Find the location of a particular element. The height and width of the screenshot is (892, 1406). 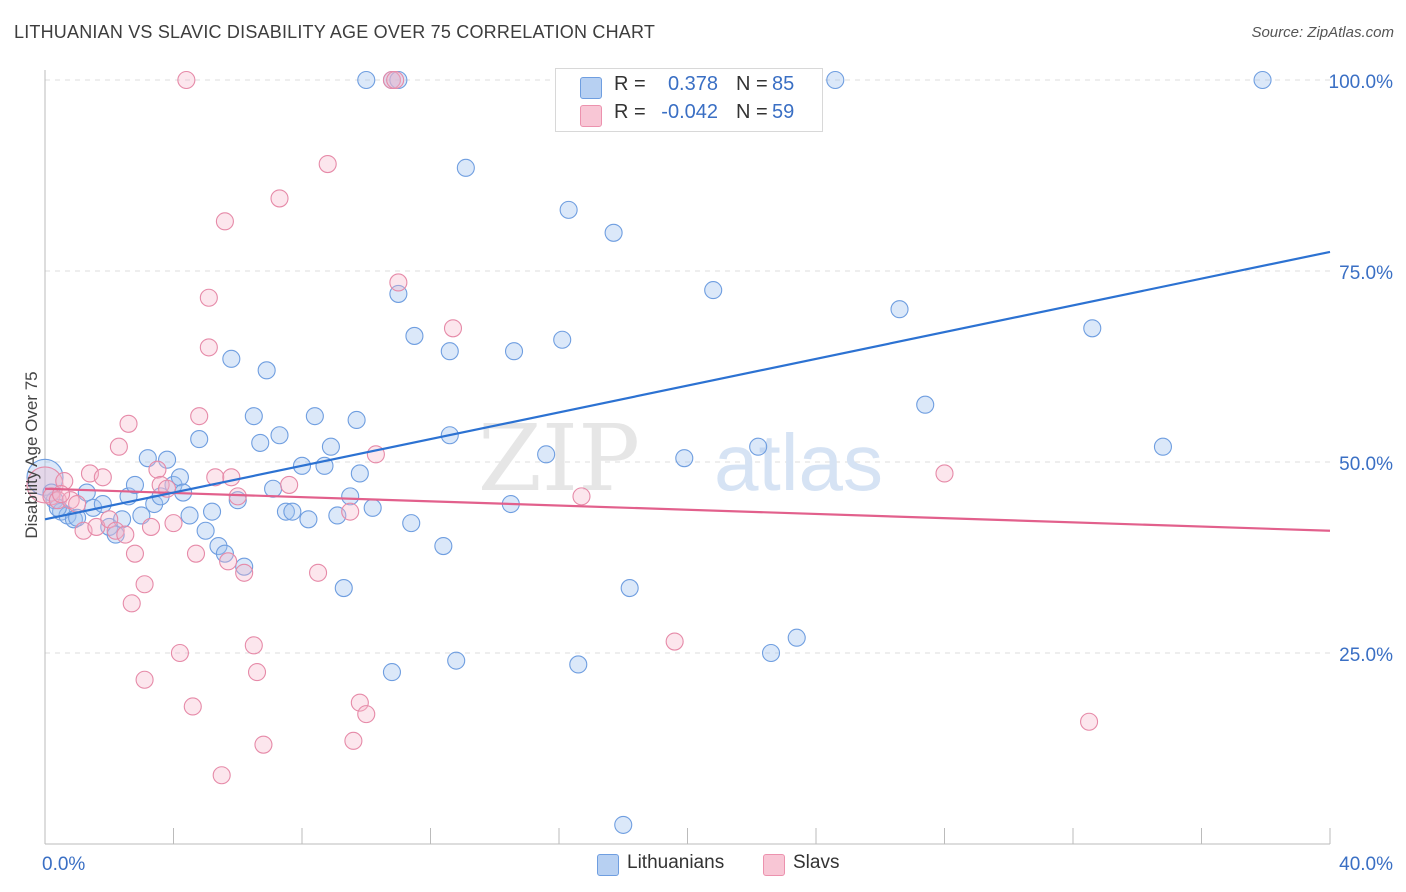

y-tick-label: 50.0% is located at coordinates (1366, 464).